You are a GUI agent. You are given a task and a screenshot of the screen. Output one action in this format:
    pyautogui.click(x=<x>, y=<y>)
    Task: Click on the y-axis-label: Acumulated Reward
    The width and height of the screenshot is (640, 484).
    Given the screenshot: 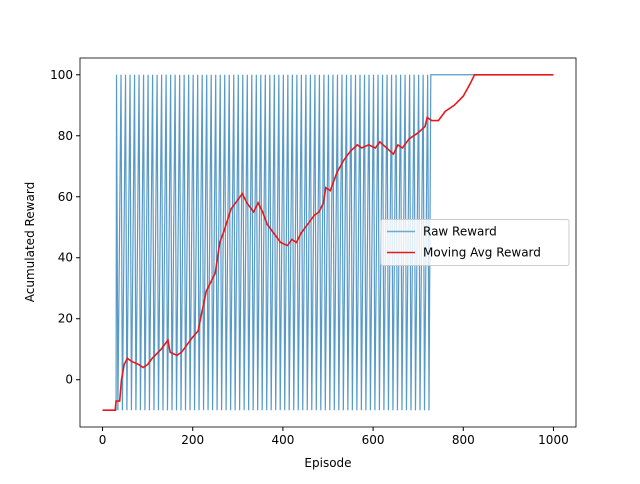 What is the action you would take?
    pyautogui.click(x=30, y=242)
    